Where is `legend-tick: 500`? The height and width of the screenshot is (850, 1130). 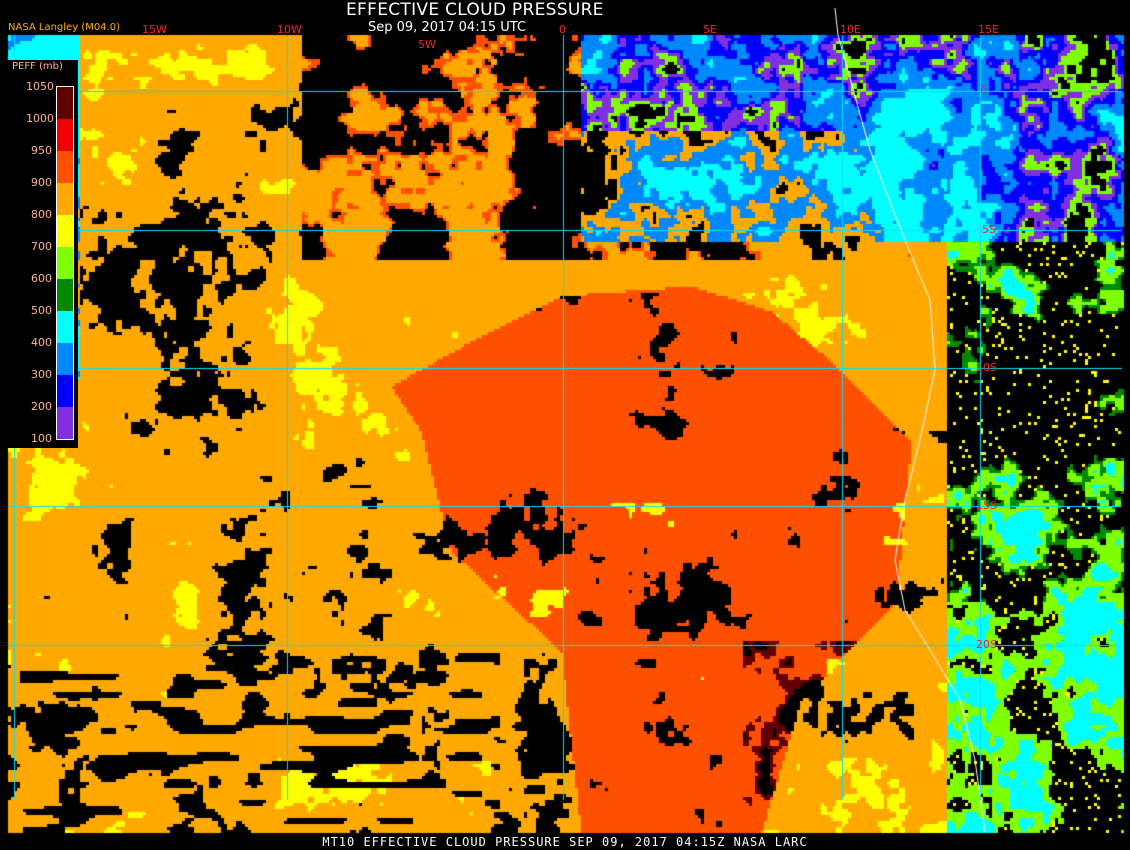
legend-tick: 500 is located at coordinates (41, 310).